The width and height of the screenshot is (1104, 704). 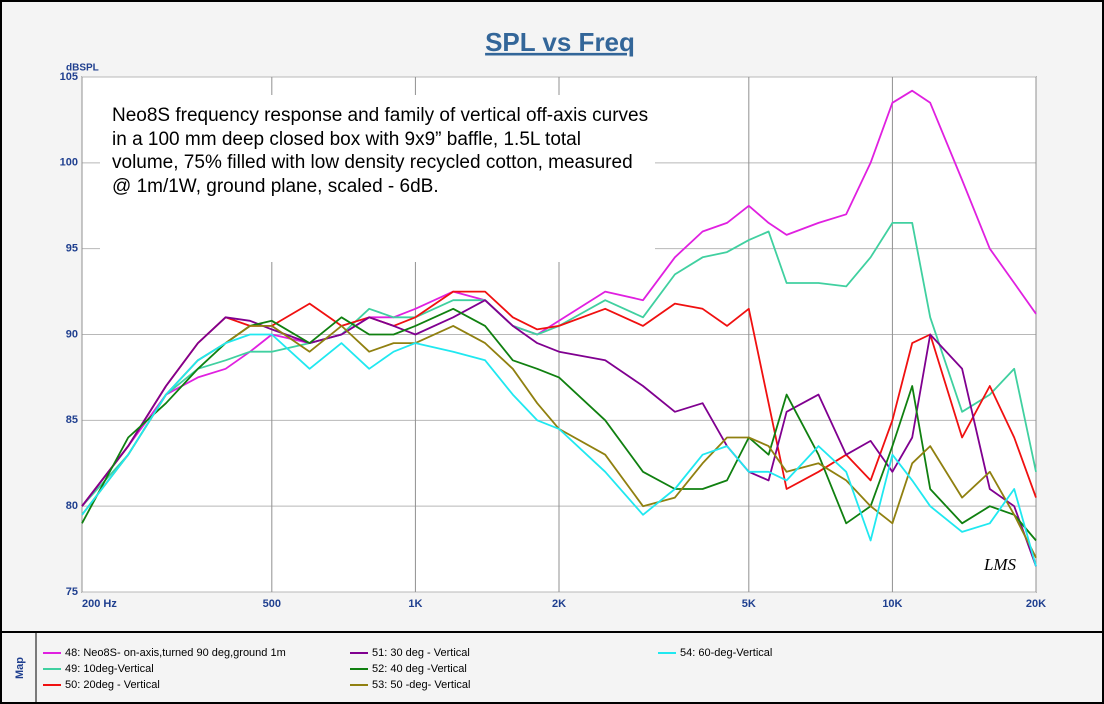 What do you see at coordinates (415, 604) in the screenshot?
I see `x-tick-label: 1K` at bounding box center [415, 604].